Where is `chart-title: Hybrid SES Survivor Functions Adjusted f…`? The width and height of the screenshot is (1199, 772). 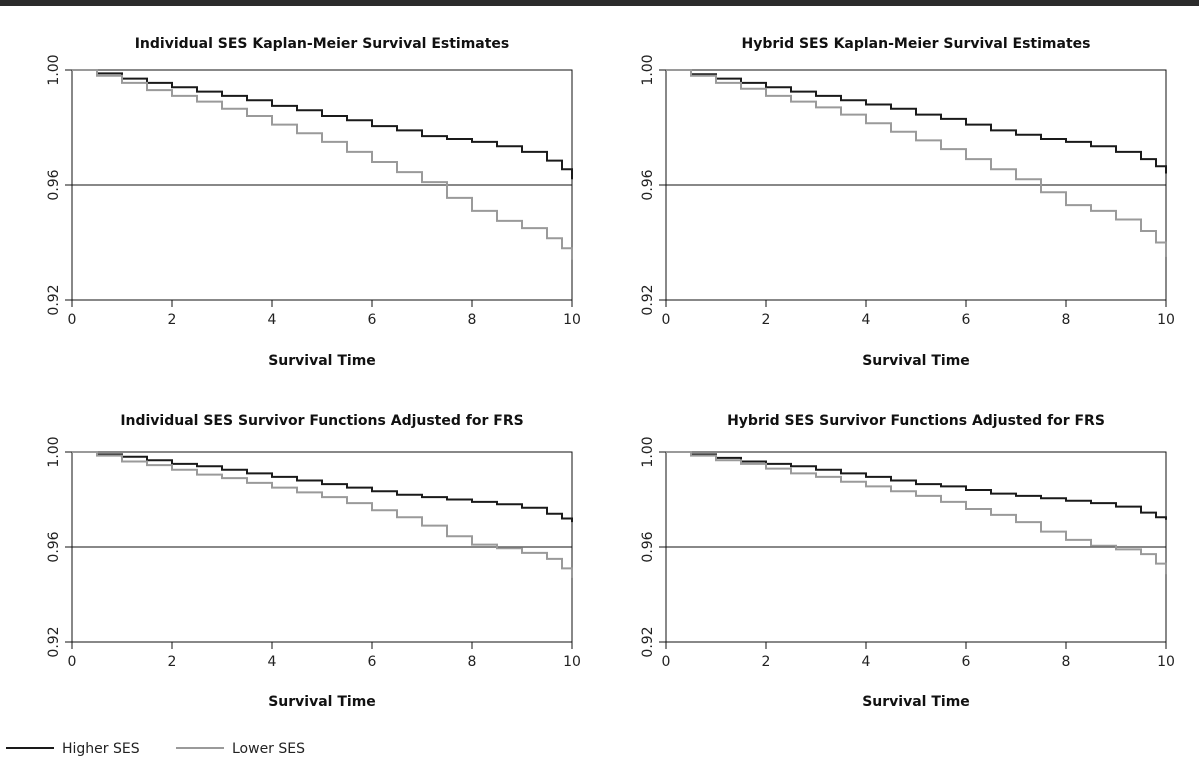 chart-title: Hybrid SES Survivor Functions Adjusted f… is located at coordinates (916, 421).